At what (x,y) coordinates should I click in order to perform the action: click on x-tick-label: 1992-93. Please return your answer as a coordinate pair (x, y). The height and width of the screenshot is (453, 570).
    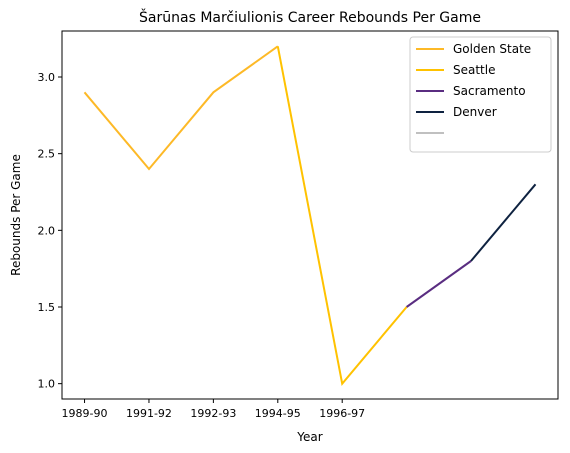
    Looking at the image, I should click on (213, 413).